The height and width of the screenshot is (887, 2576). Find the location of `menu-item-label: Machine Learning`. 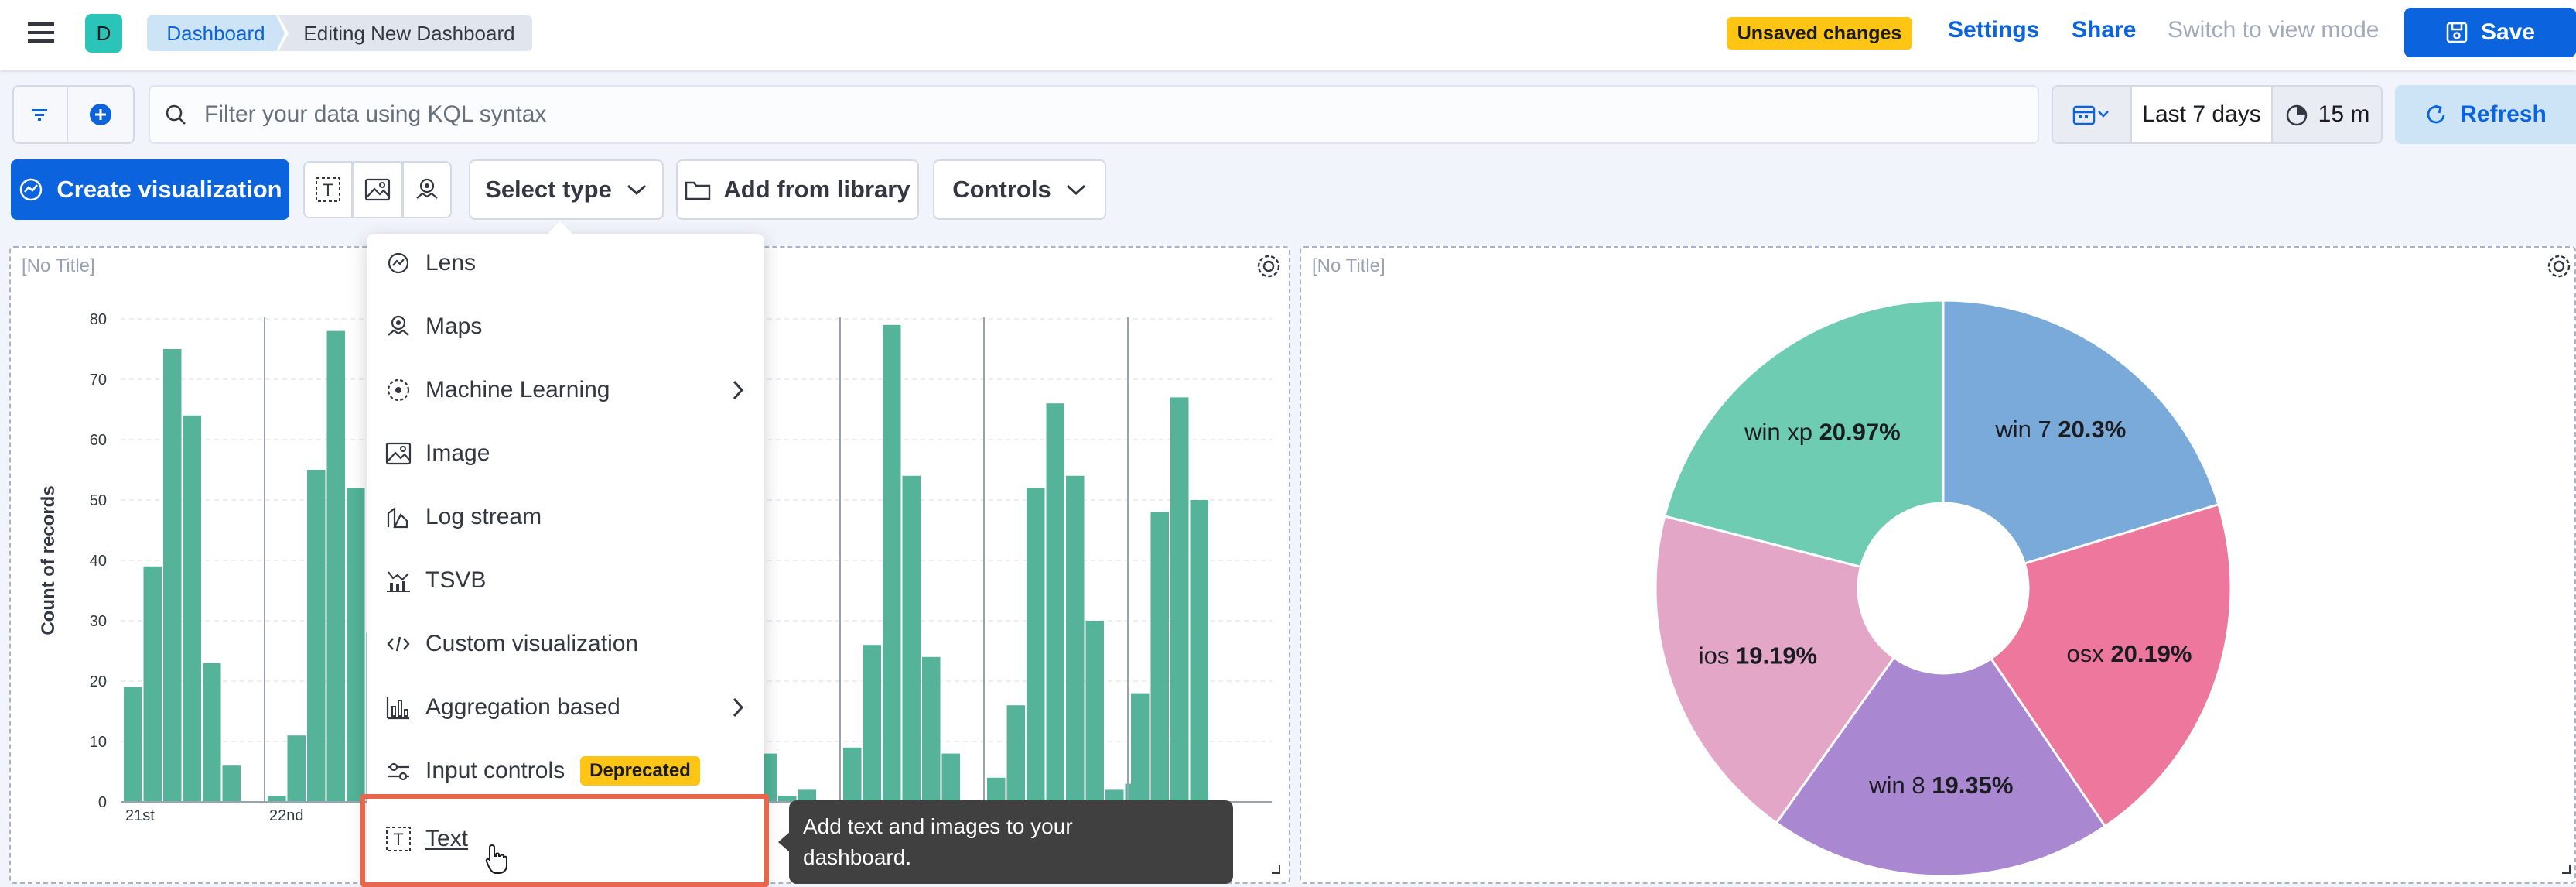

menu-item-label: Machine Learning is located at coordinates (517, 390).